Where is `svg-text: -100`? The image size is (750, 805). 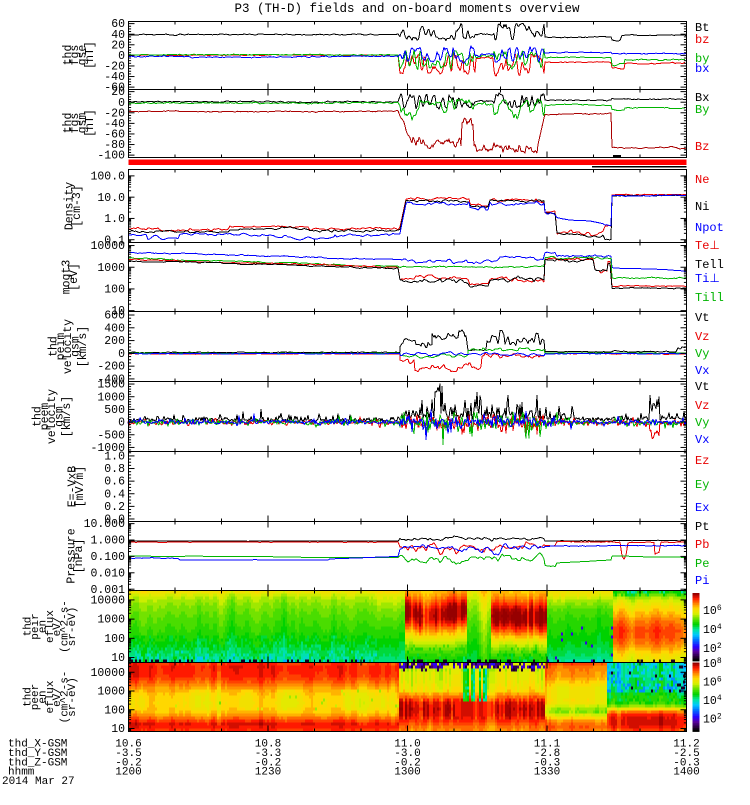
svg-text: -100 is located at coordinates (111, 156).